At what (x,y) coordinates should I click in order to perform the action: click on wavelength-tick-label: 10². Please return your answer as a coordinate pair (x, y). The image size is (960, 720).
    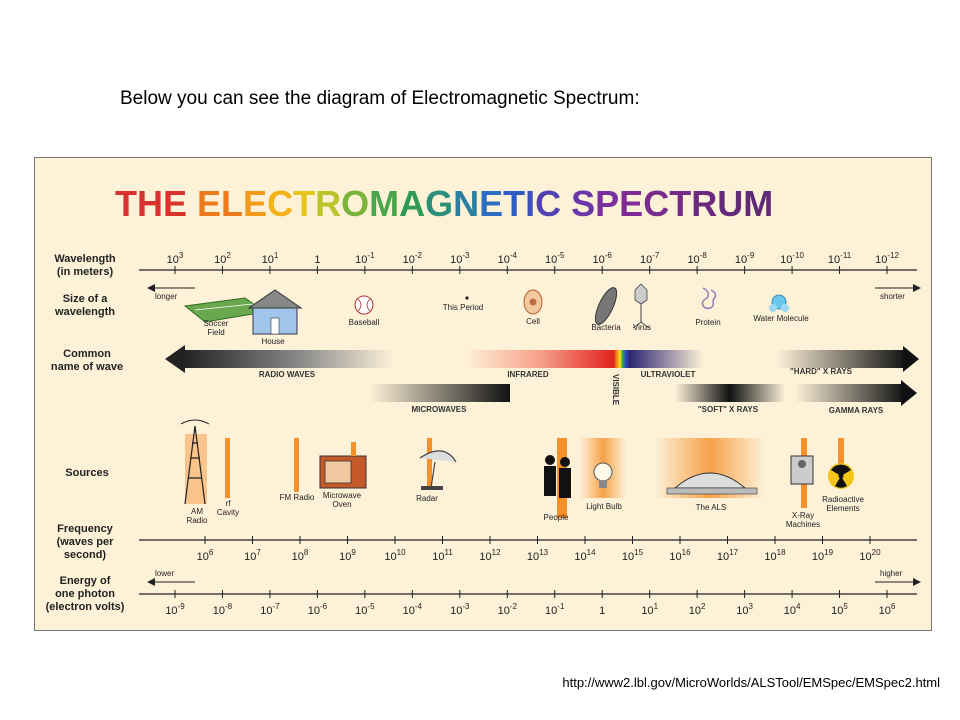
    Looking at the image, I should click on (222, 258).